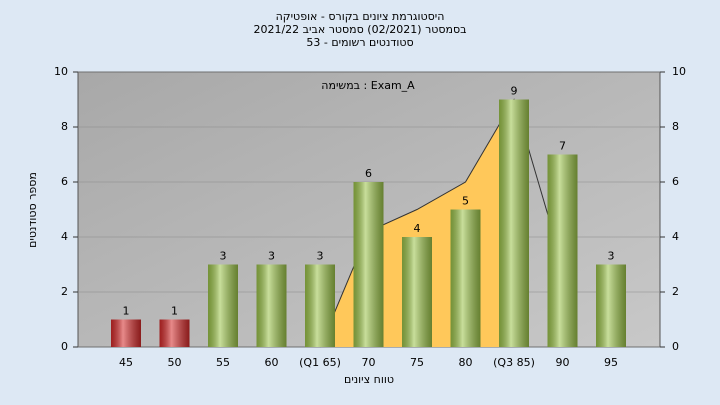  Describe the element at coordinates (675, 126) in the screenshot. I see `y2-tick-label: 8` at that location.